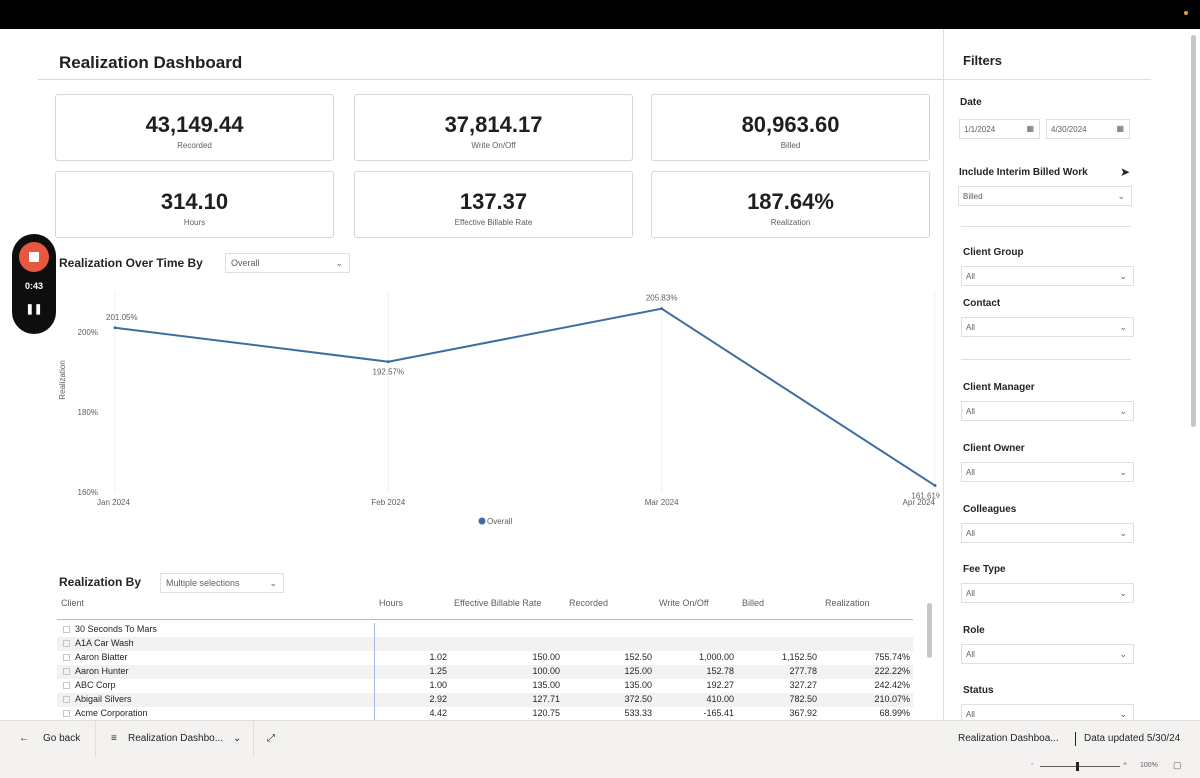 The height and width of the screenshot is (778, 1200). What do you see at coordinates (546, 685) in the screenshot?
I see `cell-rate: 135.00` at bounding box center [546, 685].